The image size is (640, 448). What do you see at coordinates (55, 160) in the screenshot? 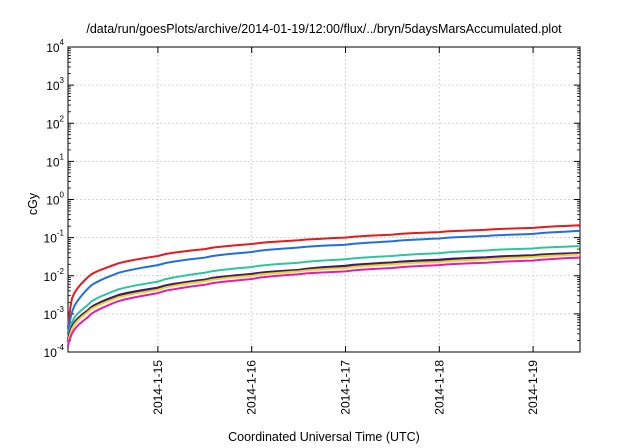
I see `y-tick-label: 10¹` at bounding box center [55, 160].